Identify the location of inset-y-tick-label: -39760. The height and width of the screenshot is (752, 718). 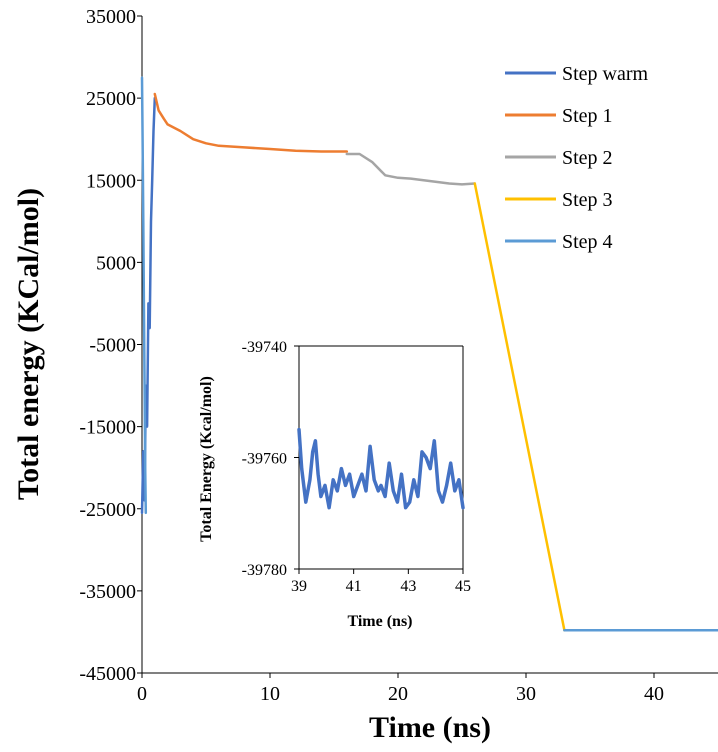
(264, 459).